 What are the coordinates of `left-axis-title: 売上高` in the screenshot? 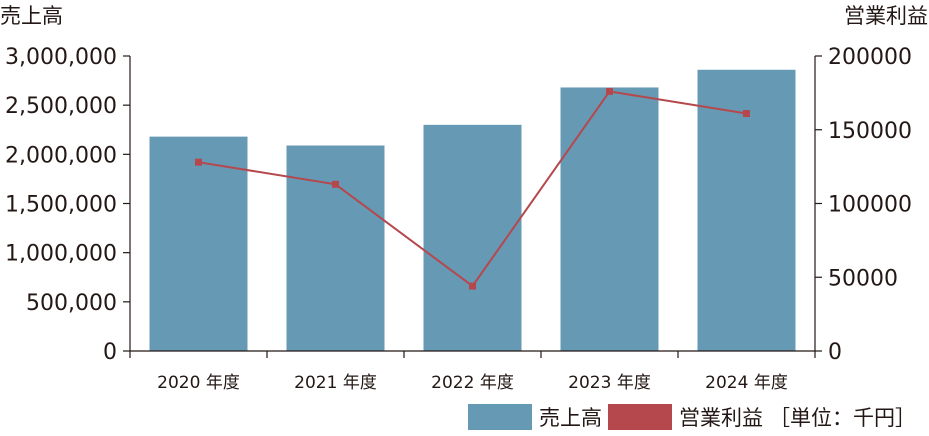 It's located at (31, 16).